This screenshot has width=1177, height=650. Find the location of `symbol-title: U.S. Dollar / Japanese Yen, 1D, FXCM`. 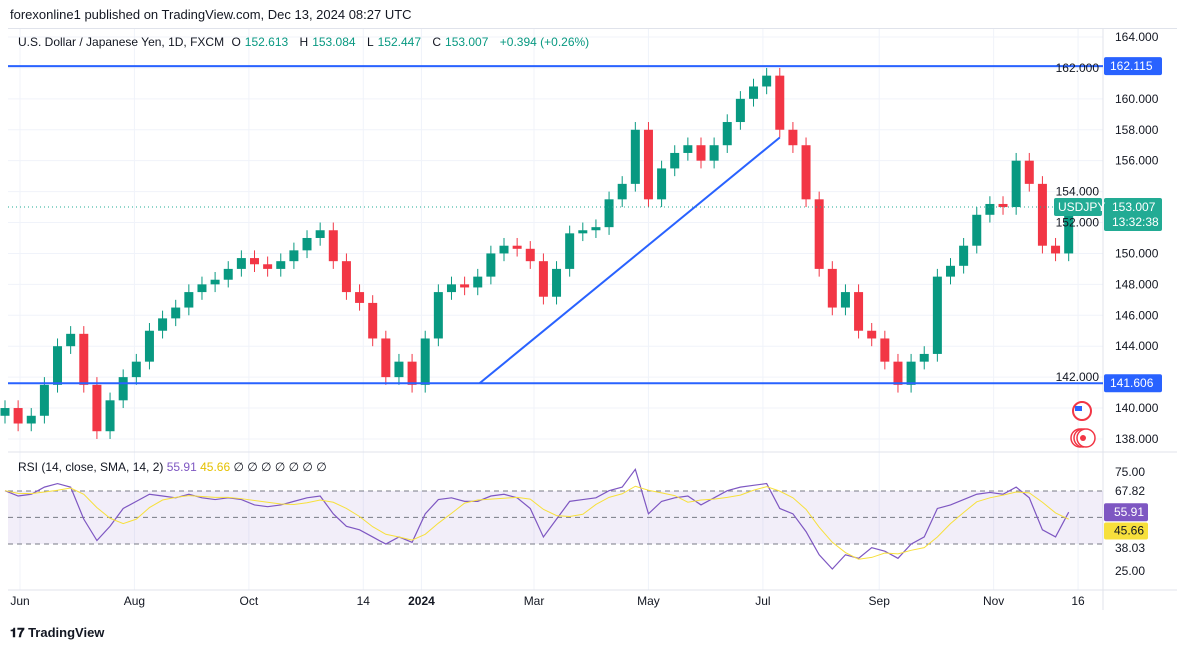

symbol-title: U.S. Dollar / Japanese Yen, 1D, FXCM is located at coordinates (121, 42).